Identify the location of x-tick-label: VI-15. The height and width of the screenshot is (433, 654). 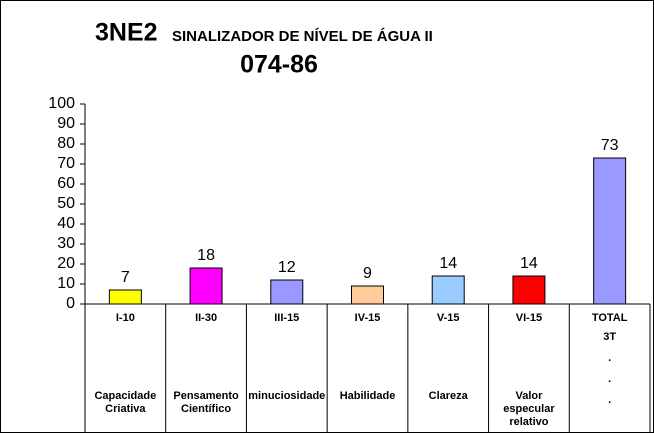
(529, 318).